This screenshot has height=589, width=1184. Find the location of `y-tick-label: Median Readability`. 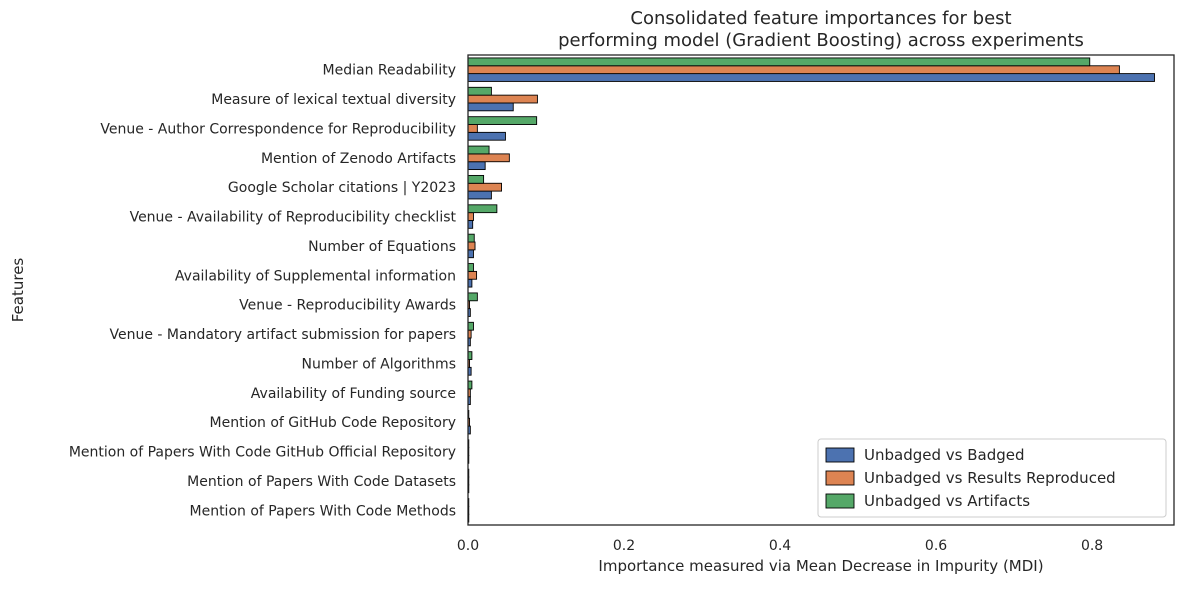

y-tick-label: Median Readability is located at coordinates (389, 71).